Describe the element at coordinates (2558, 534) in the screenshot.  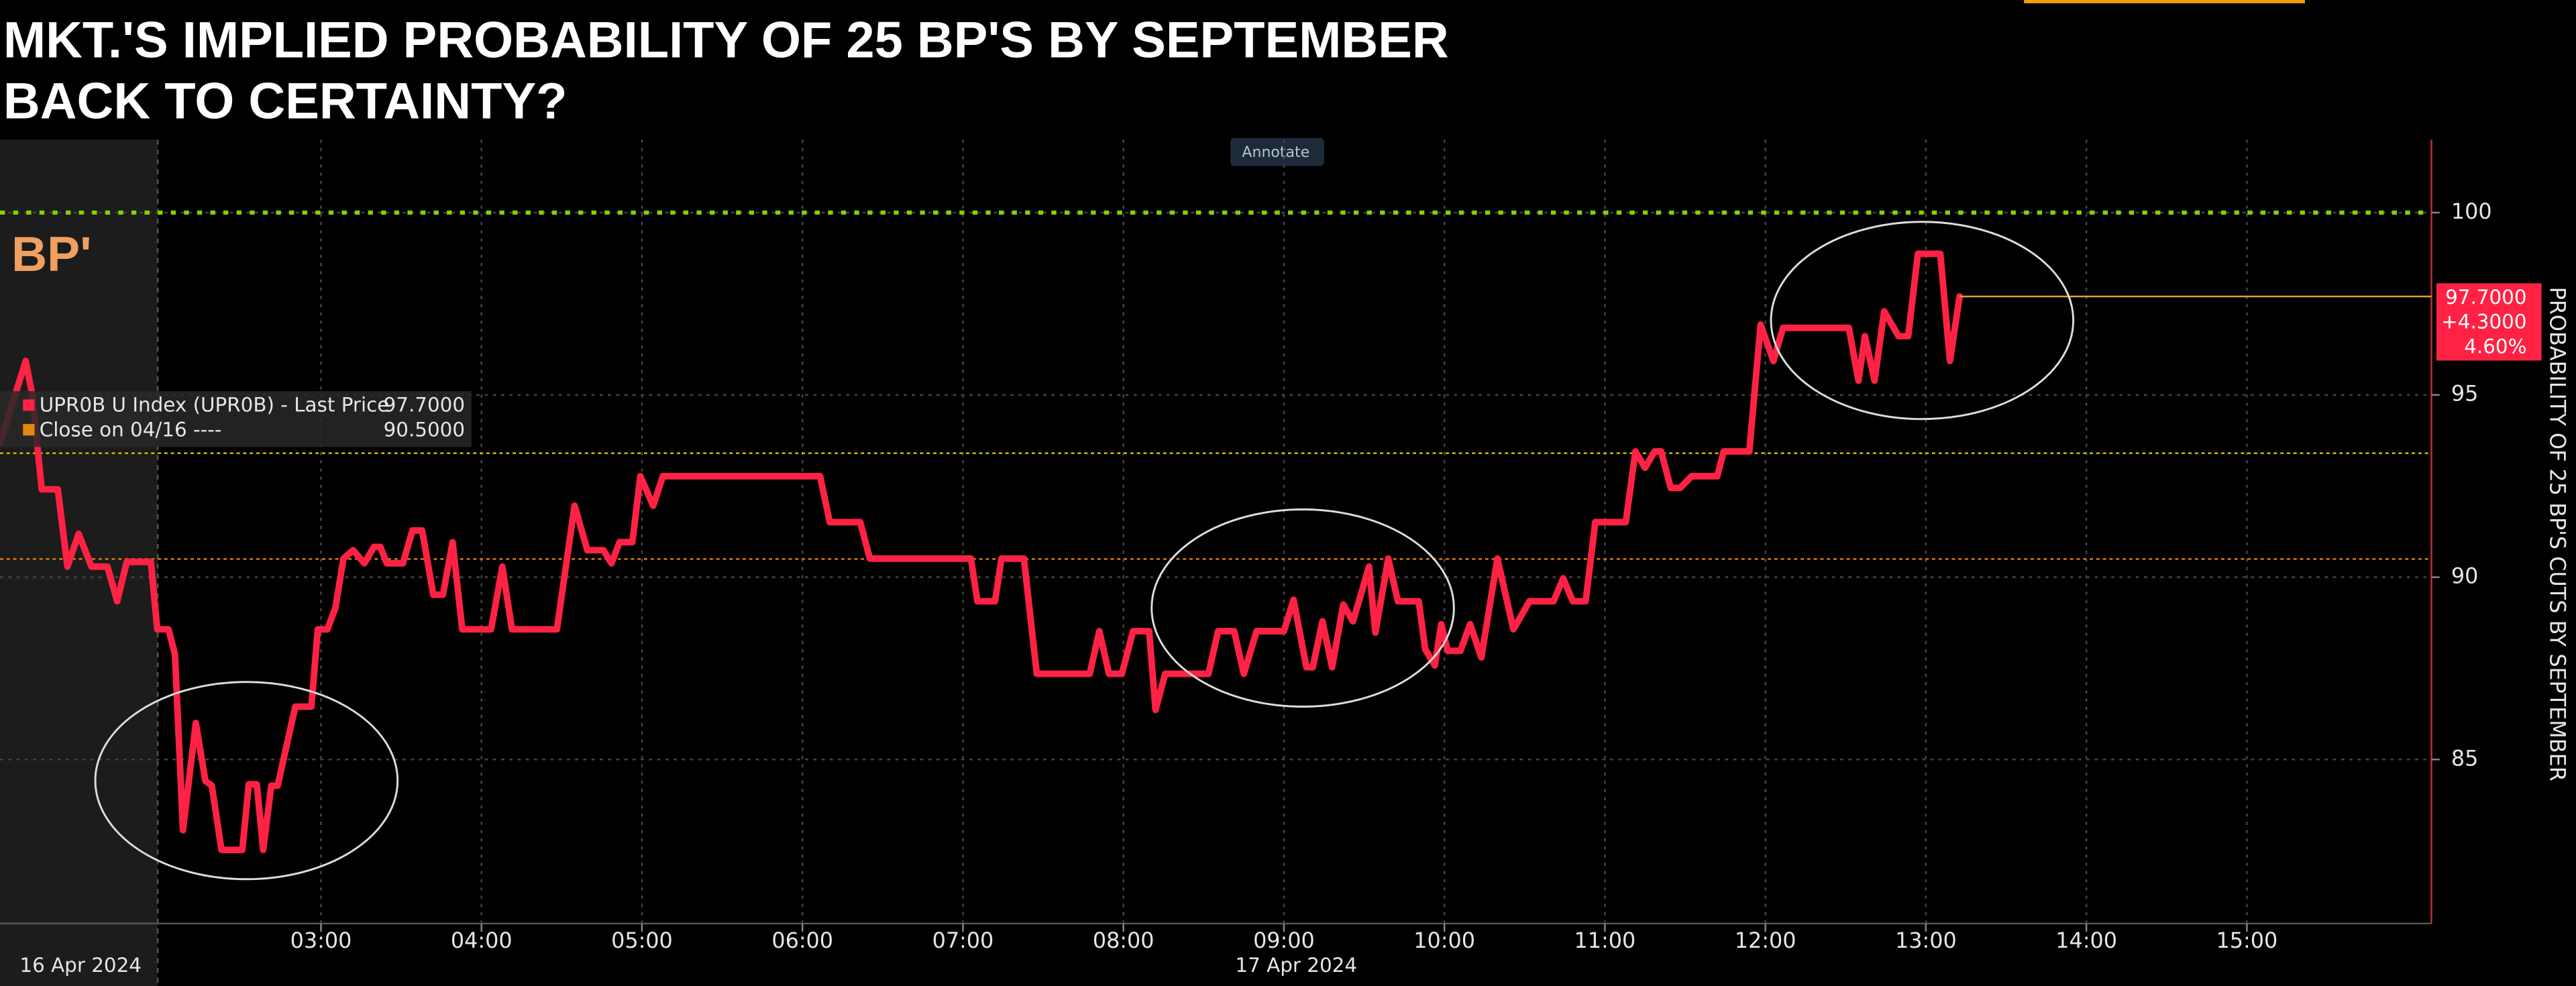
I see `y-axis-label: PROBABILITY OF 25 BP'S CUTS BY SEPTEMBER` at that location.